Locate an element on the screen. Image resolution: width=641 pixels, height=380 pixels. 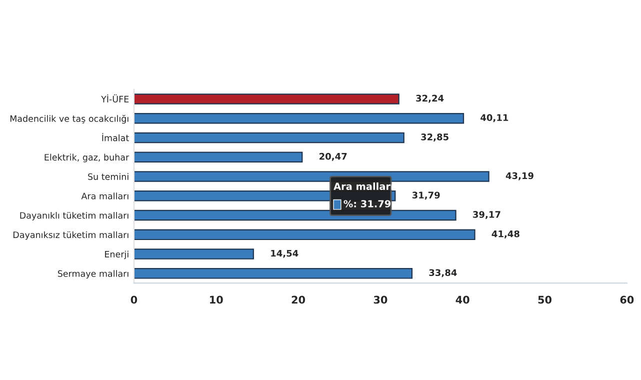
data-label: 31,79 is located at coordinates (426, 196).